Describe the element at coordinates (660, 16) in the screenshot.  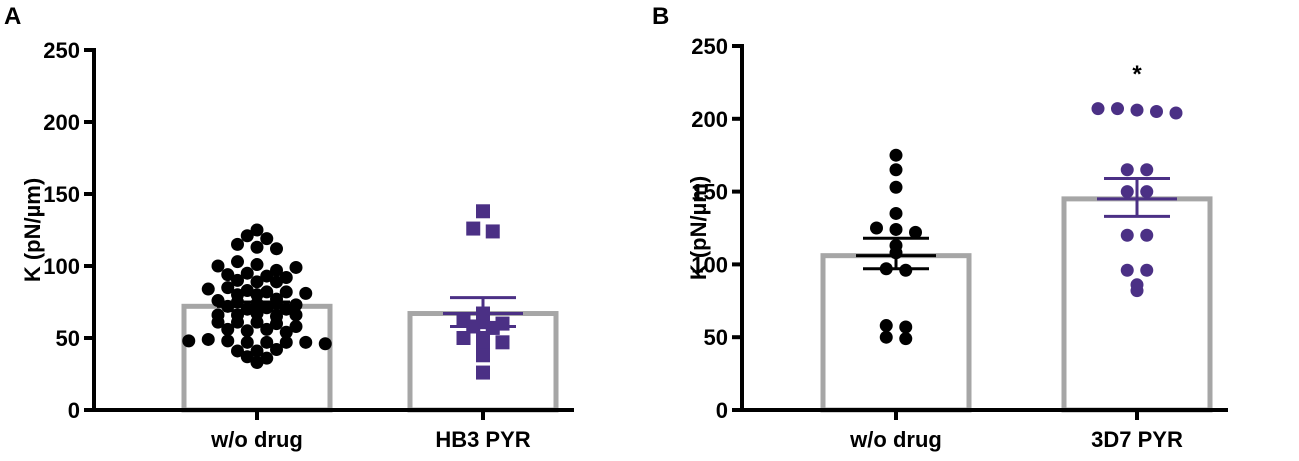
I see `panel-b-letter: B` at that location.